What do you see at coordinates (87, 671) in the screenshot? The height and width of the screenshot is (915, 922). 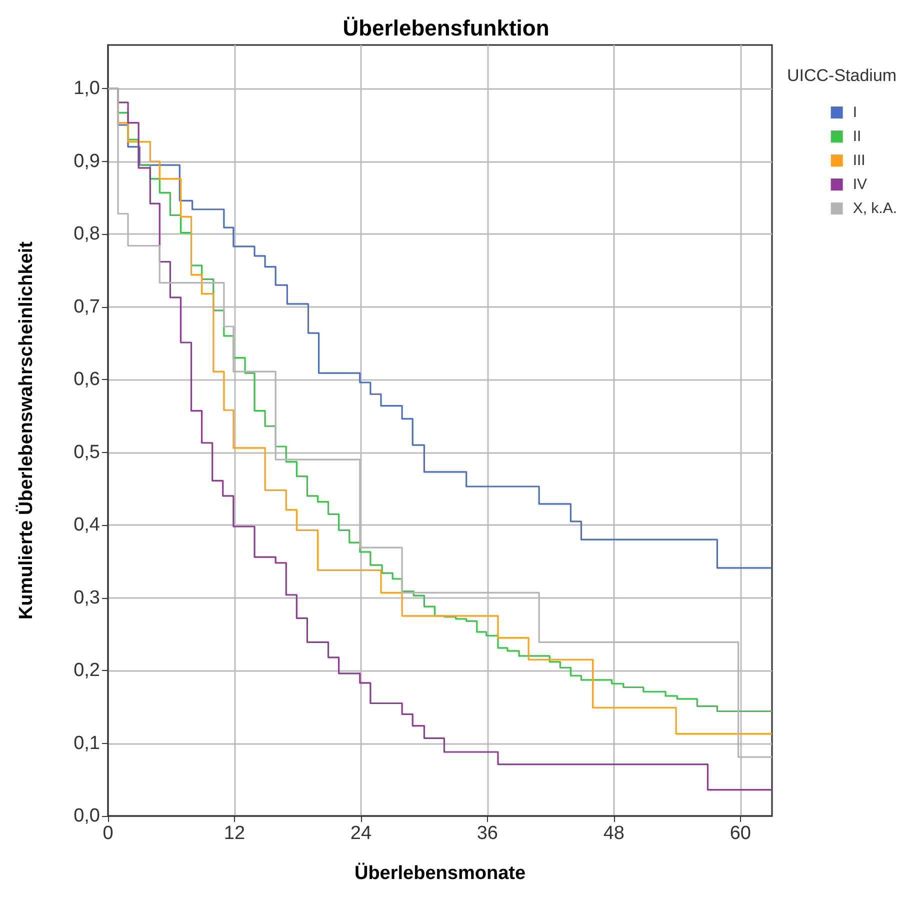 I see `y-tick-label: 0,2` at bounding box center [87, 671].